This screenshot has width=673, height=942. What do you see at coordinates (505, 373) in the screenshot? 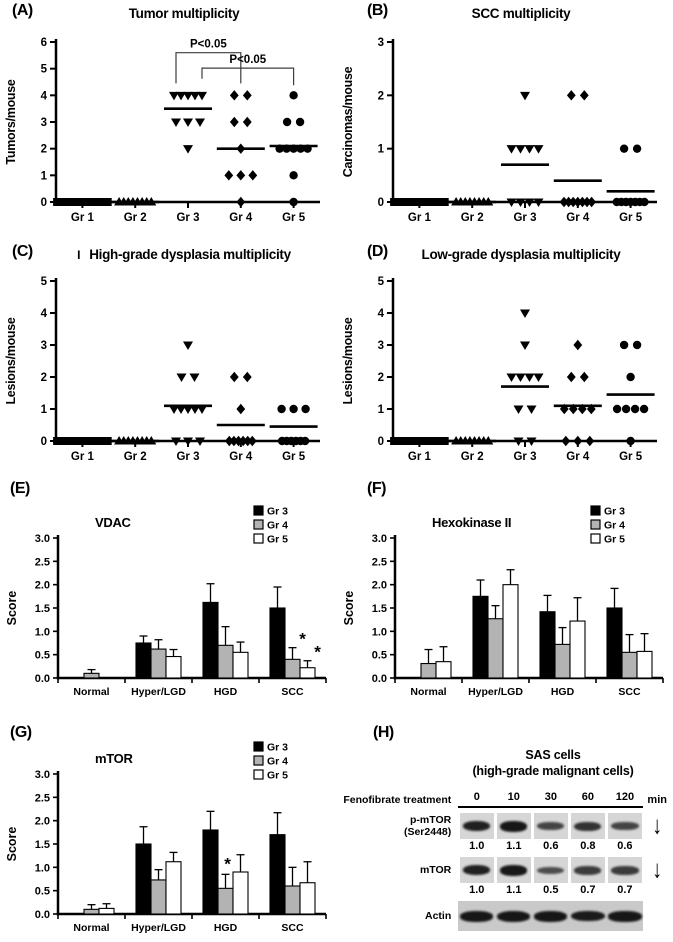
I see `low-grade-dysplasia-plot: 0 1 2 3 4 5 Lesions/mouse Gr 1 Gr 2 Gr 3 Gr 4 Gr 5` at bounding box center [505, 373].